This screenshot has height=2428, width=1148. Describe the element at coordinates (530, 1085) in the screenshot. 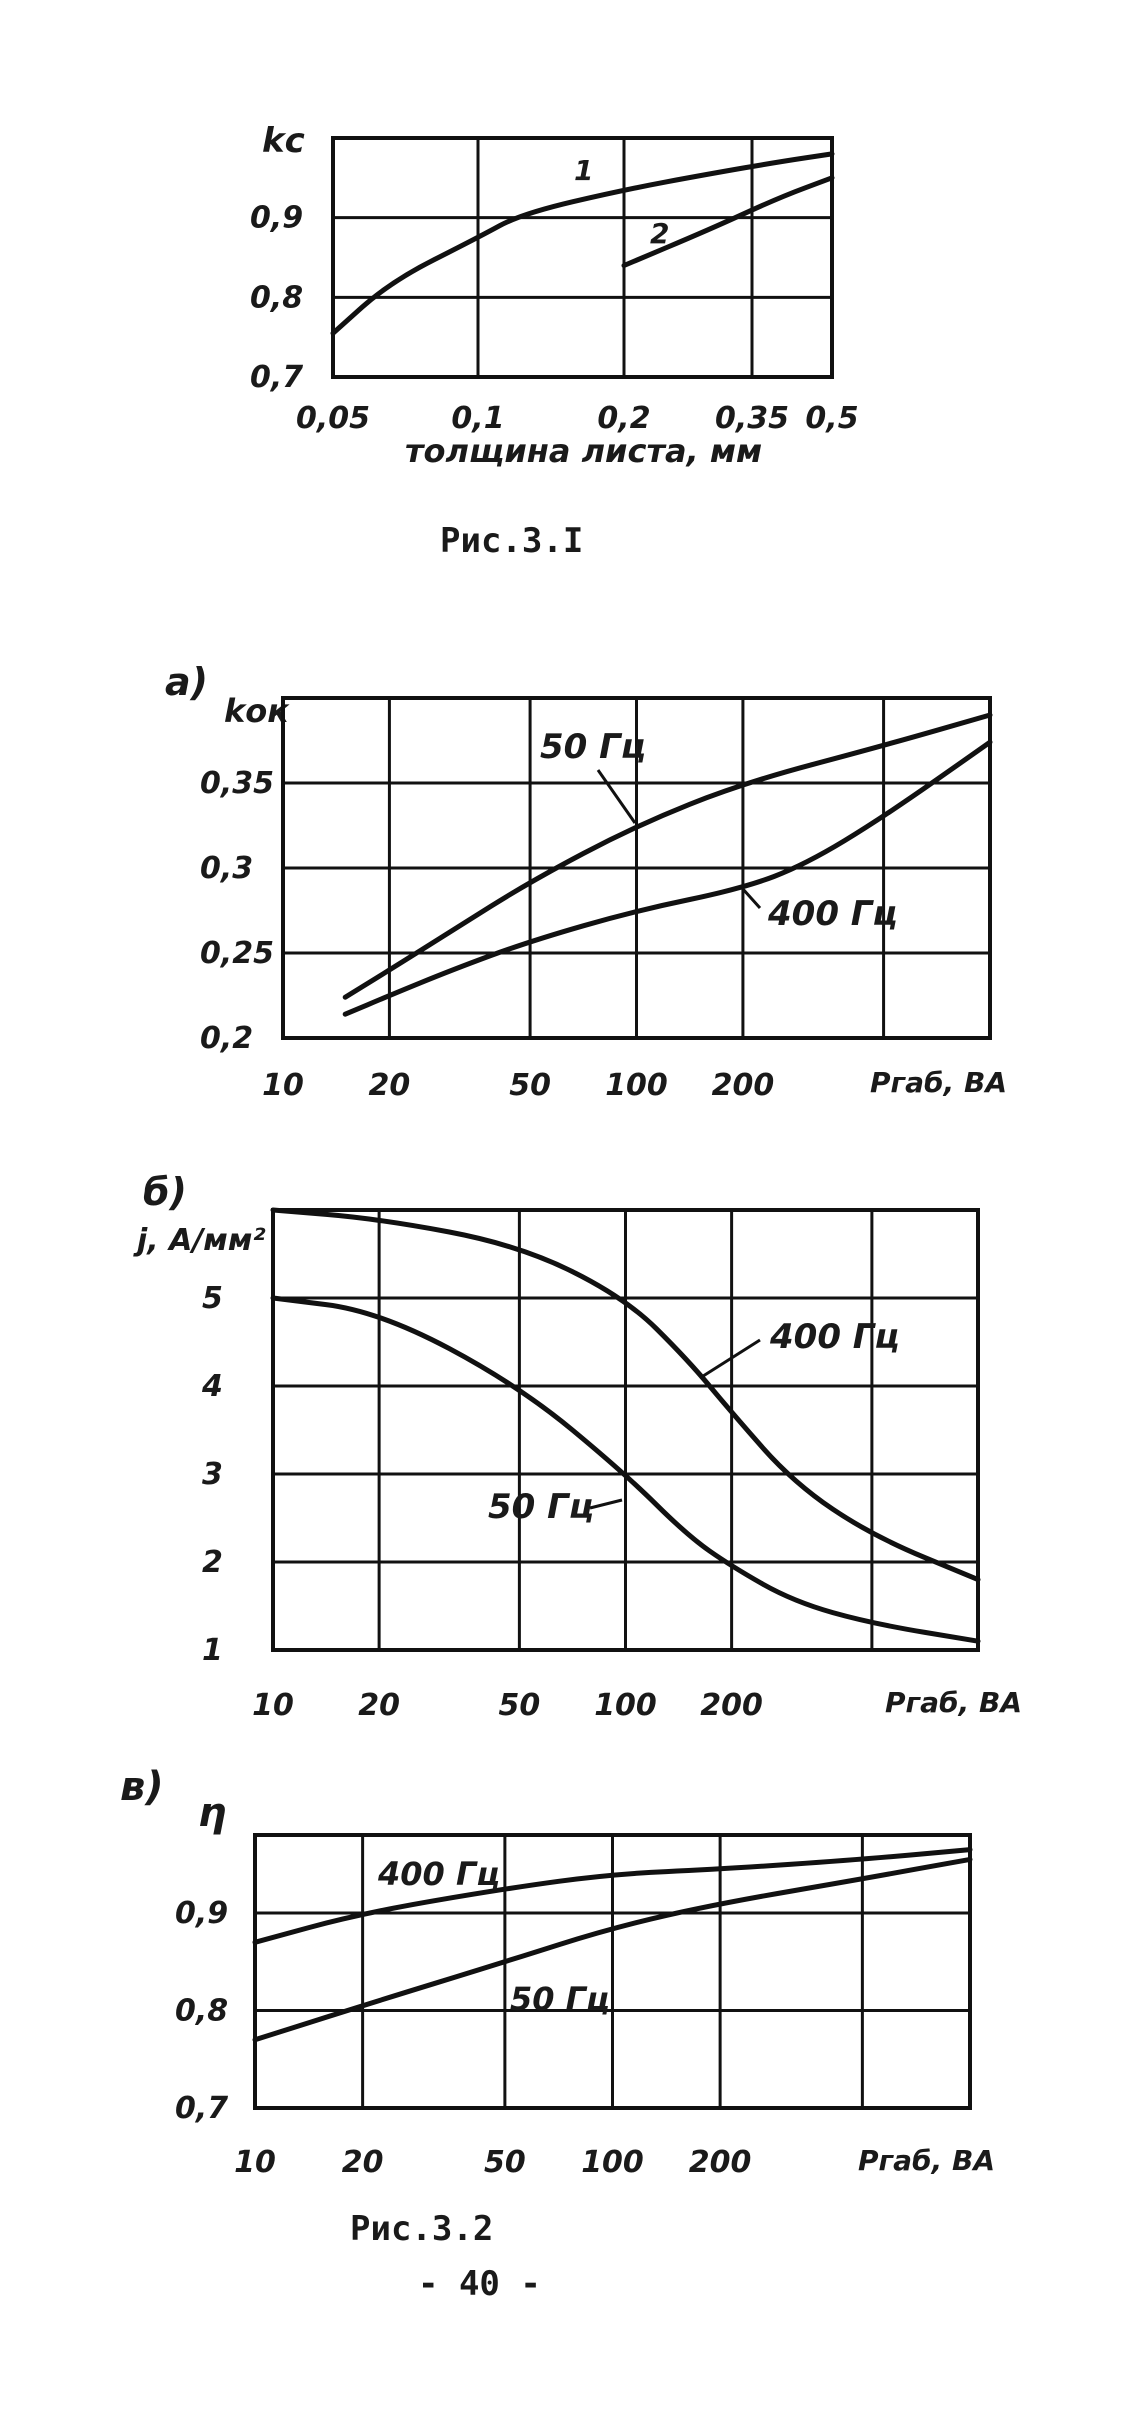

I see `kok-xtick-2: 50` at that location.